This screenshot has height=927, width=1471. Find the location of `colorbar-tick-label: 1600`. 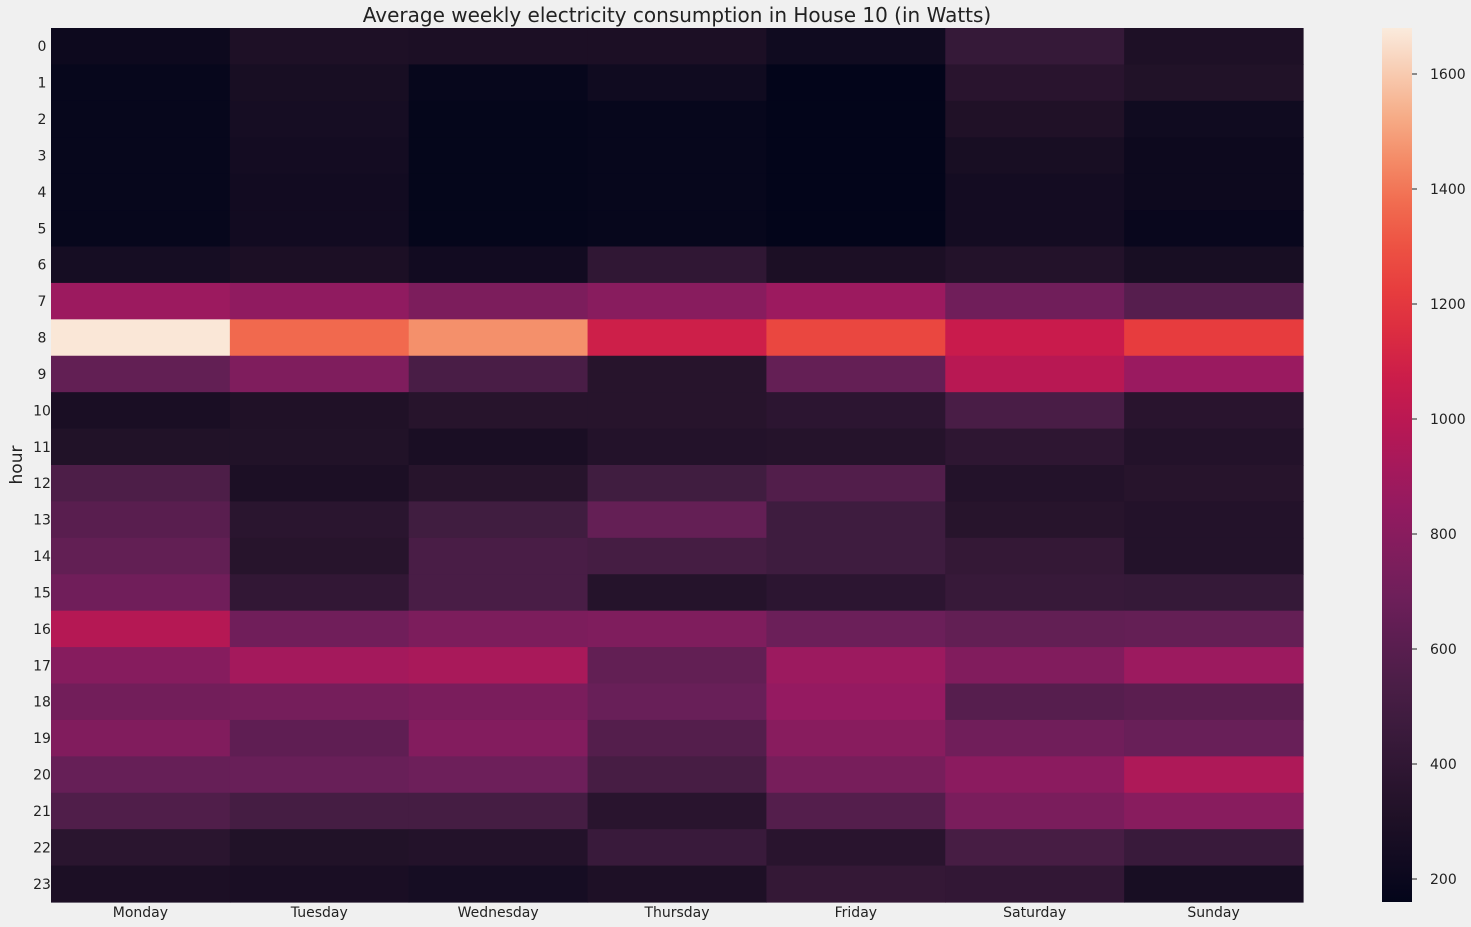

colorbar-tick-label: 1600 is located at coordinates (1448, 75).